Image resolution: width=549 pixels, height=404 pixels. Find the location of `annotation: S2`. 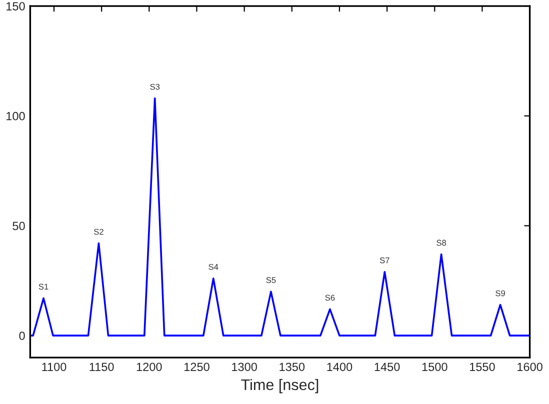

annotation: S2 is located at coordinates (99, 231).